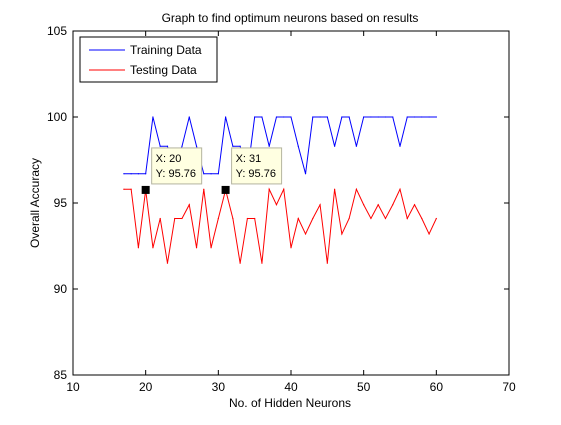 The image size is (561, 425). What do you see at coordinates (249, 159) in the screenshot?
I see `datatip-x: X: 31` at bounding box center [249, 159].